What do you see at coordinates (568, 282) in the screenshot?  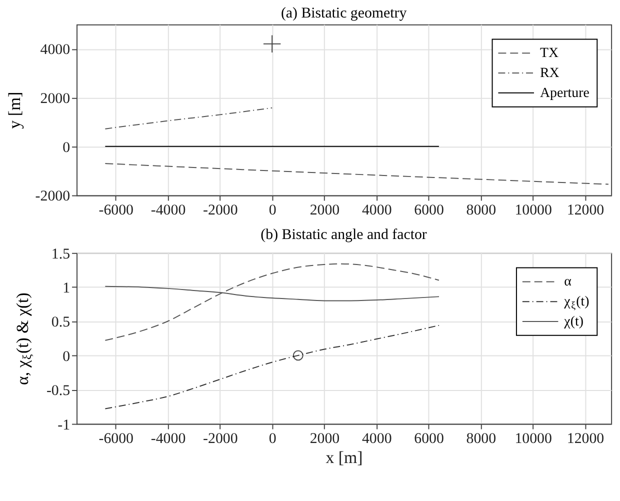 I see `legend-label: α` at bounding box center [568, 282].